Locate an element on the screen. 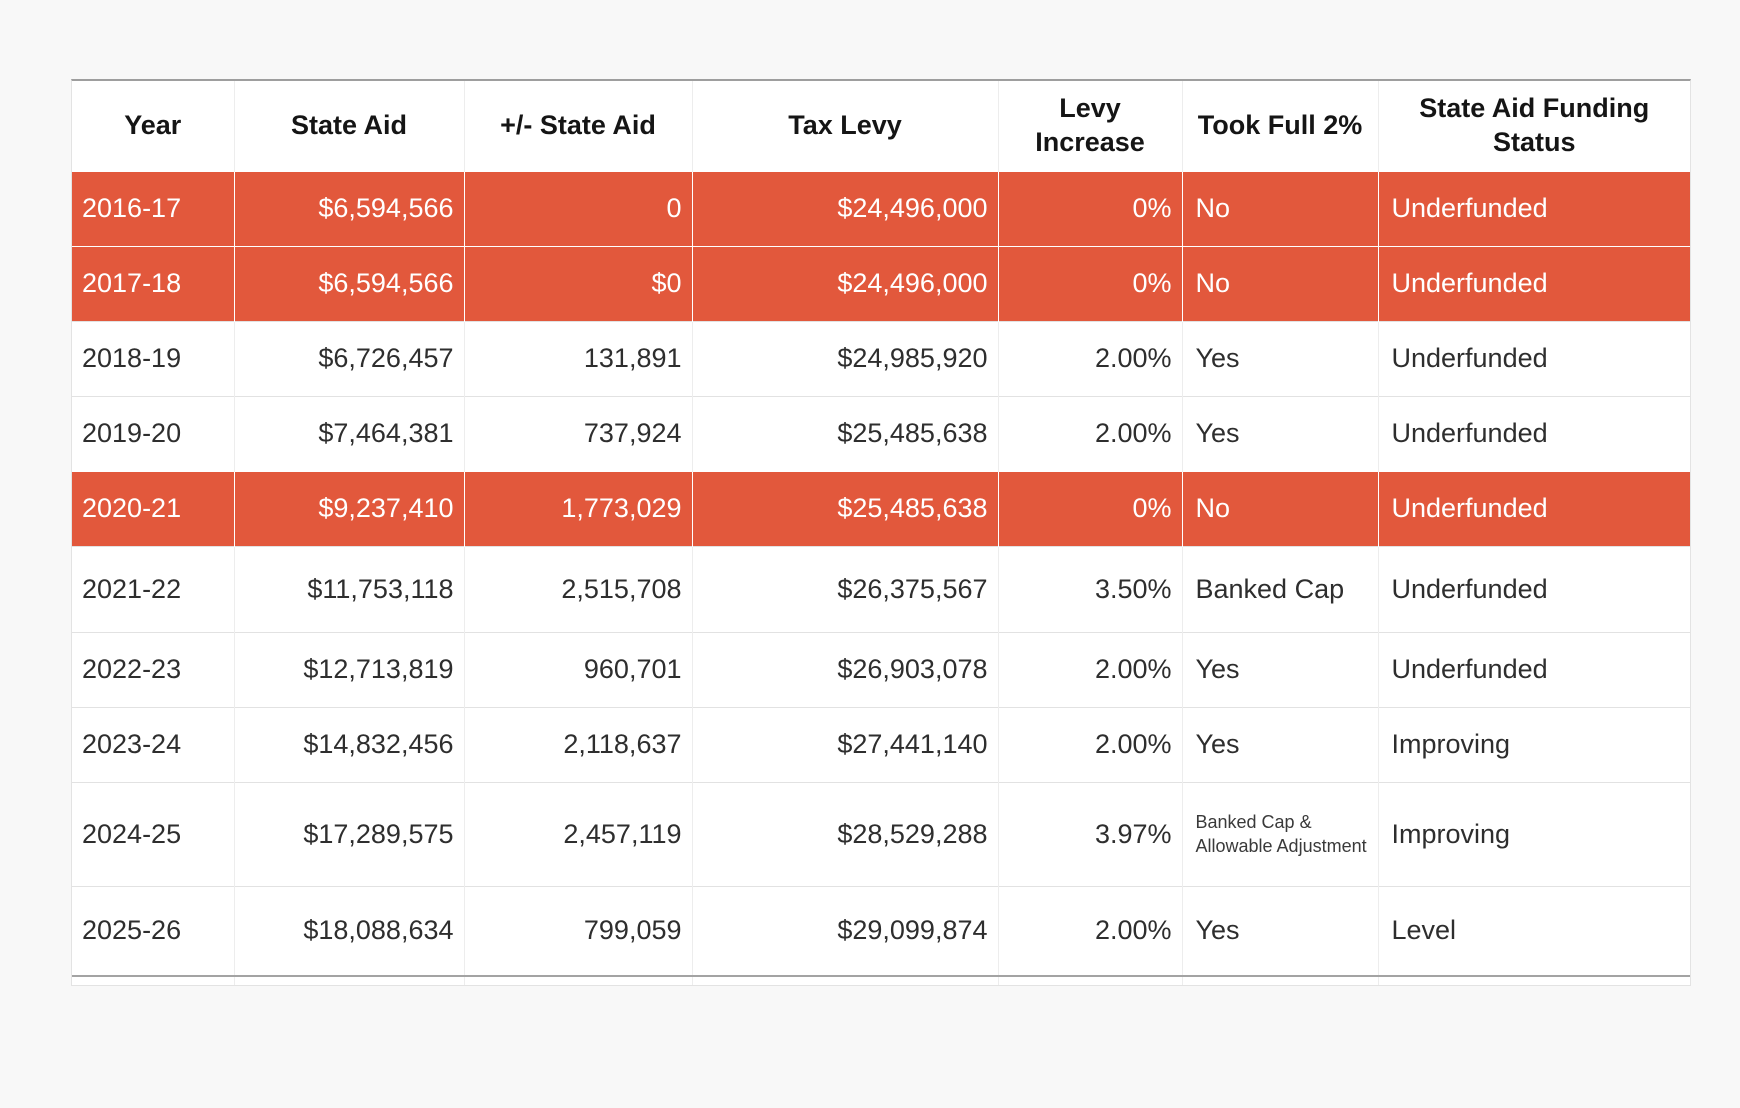  year-cell: 2016-17 is located at coordinates (153, 208).